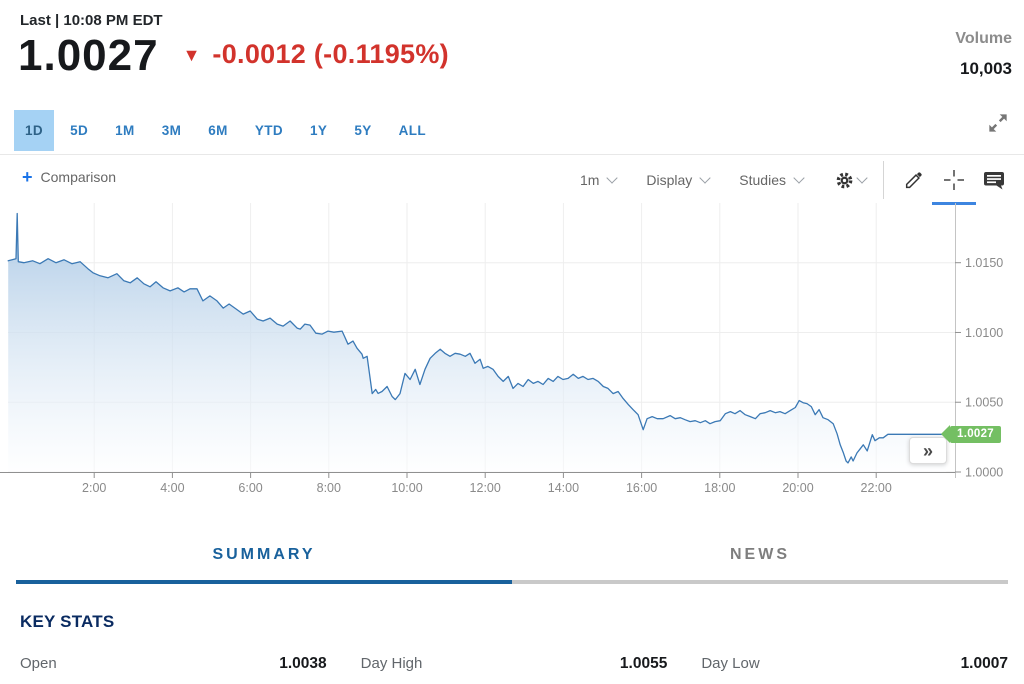 This screenshot has width=1024, height=684. What do you see at coordinates (983, 38) in the screenshot?
I see `volume-label: Volume` at bounding box center [983, 38].